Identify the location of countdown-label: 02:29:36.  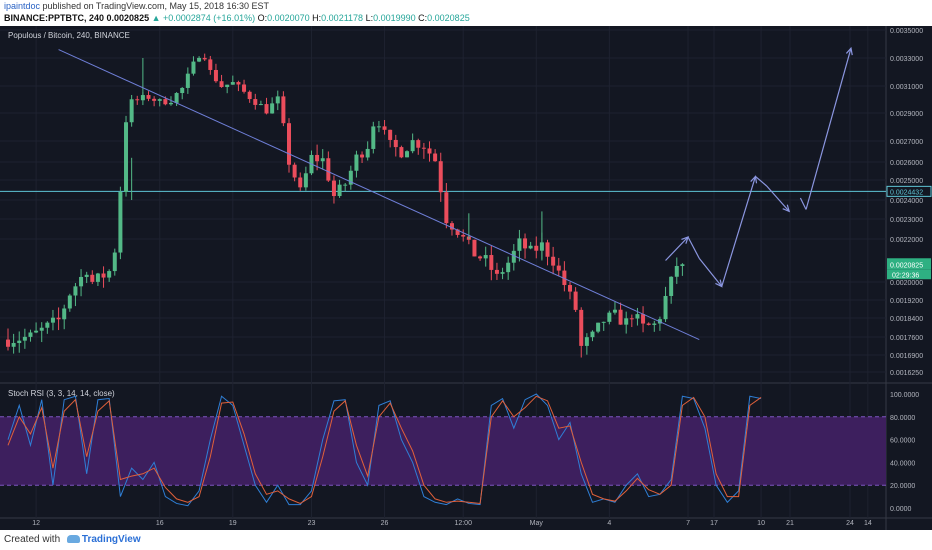
(905, 275).